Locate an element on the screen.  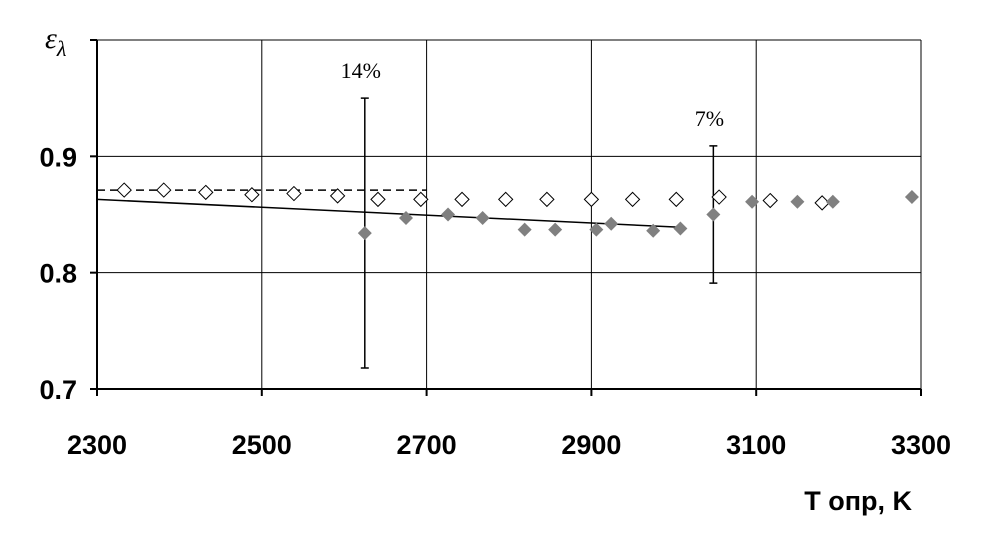
x-tick-label: 2300 is located at coordinates (97, 445).